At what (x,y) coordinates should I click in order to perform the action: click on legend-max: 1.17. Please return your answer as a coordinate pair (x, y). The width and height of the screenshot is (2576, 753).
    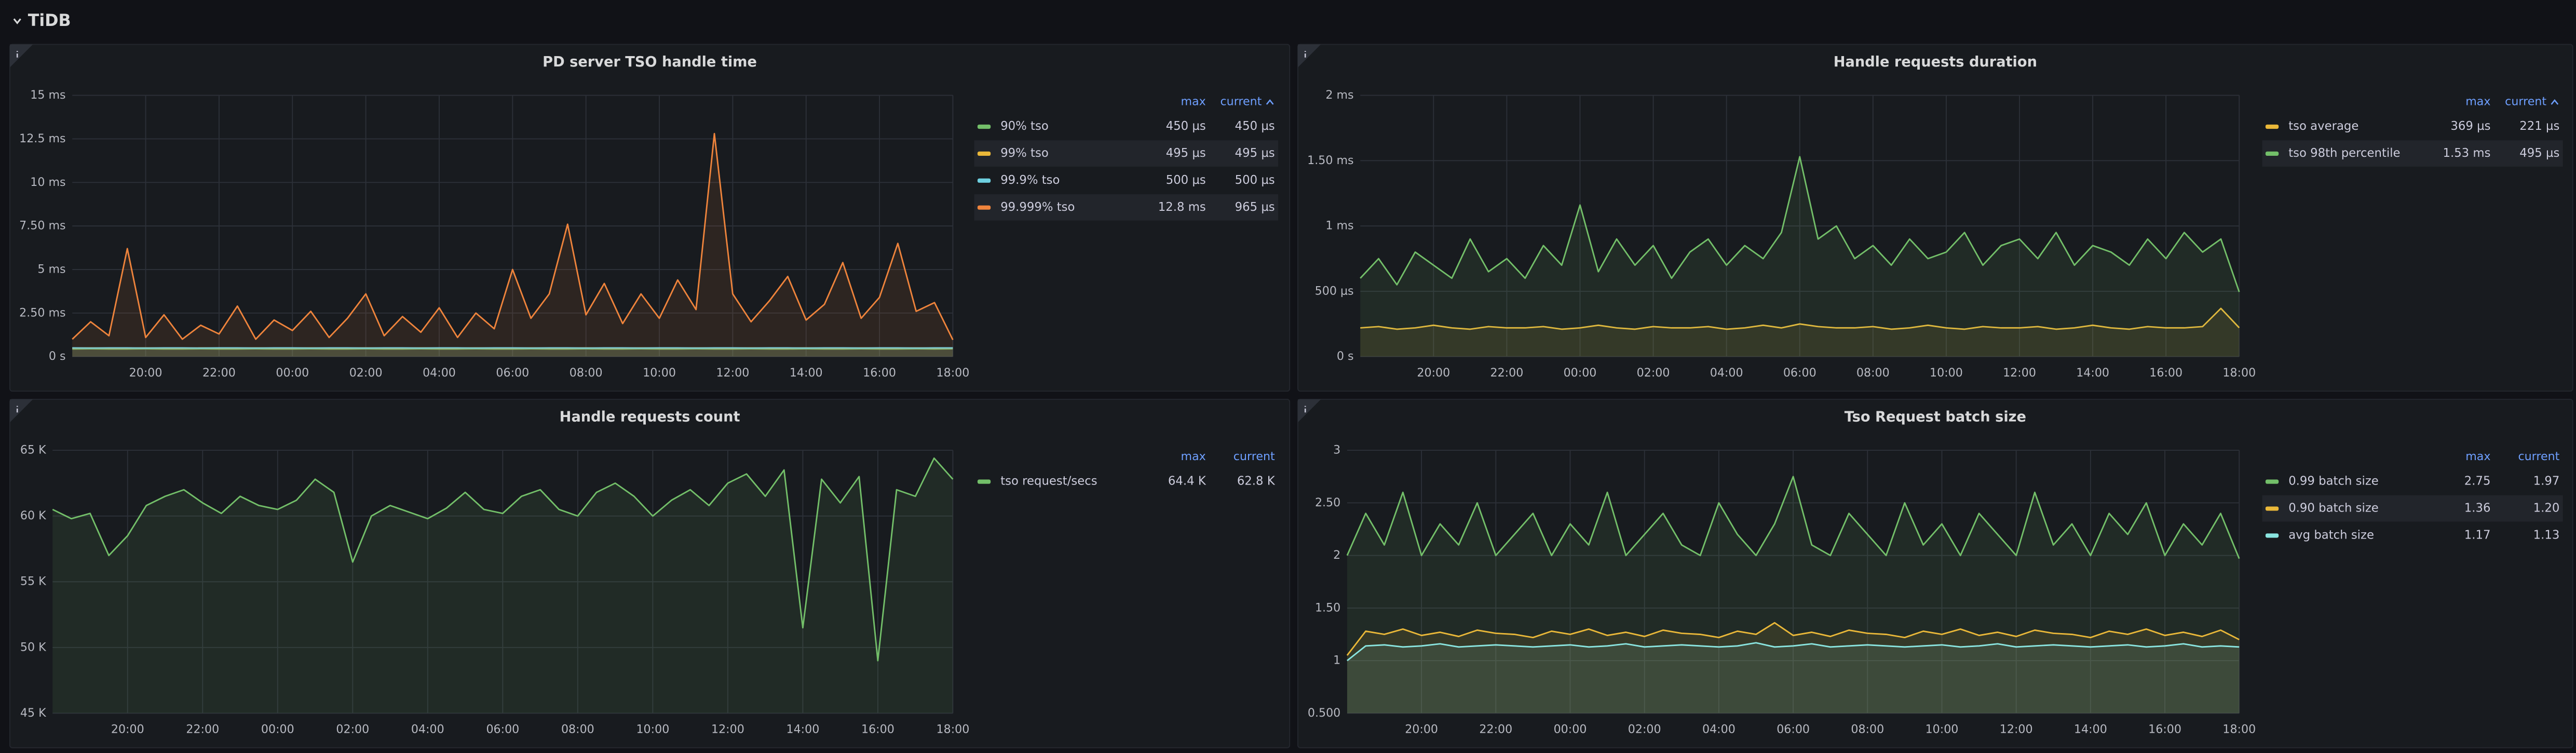
    Looking at the image, I should click on (2477, 535).